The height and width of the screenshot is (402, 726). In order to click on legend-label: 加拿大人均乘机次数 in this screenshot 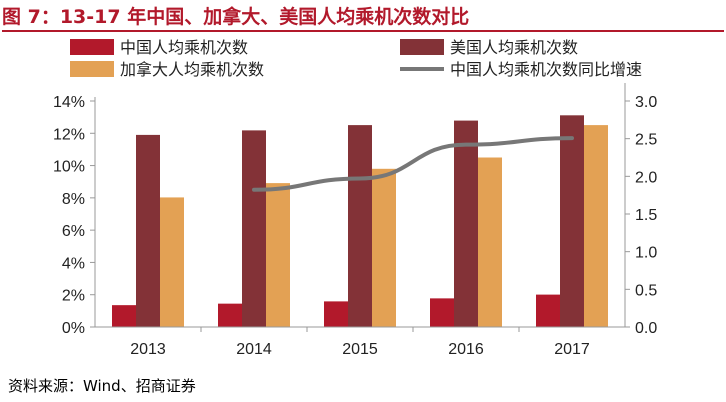, I will do `click(192, 69)`.